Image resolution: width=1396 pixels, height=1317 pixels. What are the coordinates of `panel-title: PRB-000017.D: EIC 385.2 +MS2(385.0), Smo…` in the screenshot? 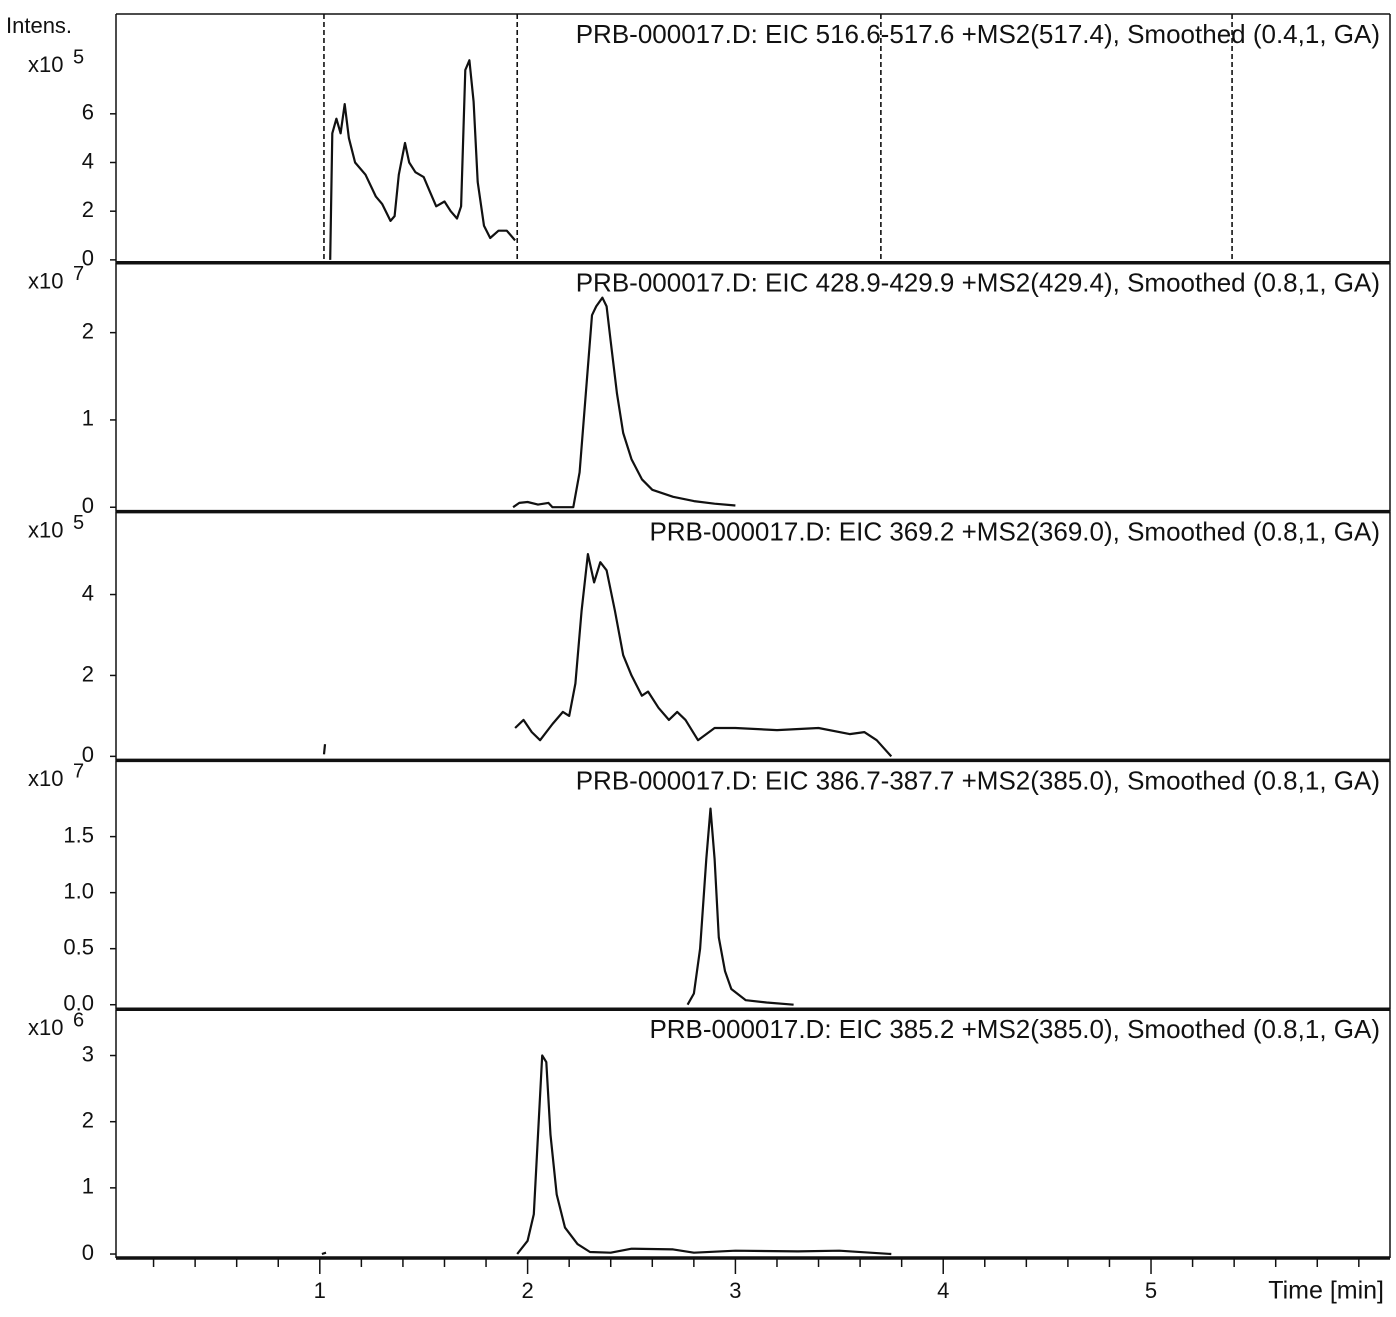 It's located at (1014, 1029).